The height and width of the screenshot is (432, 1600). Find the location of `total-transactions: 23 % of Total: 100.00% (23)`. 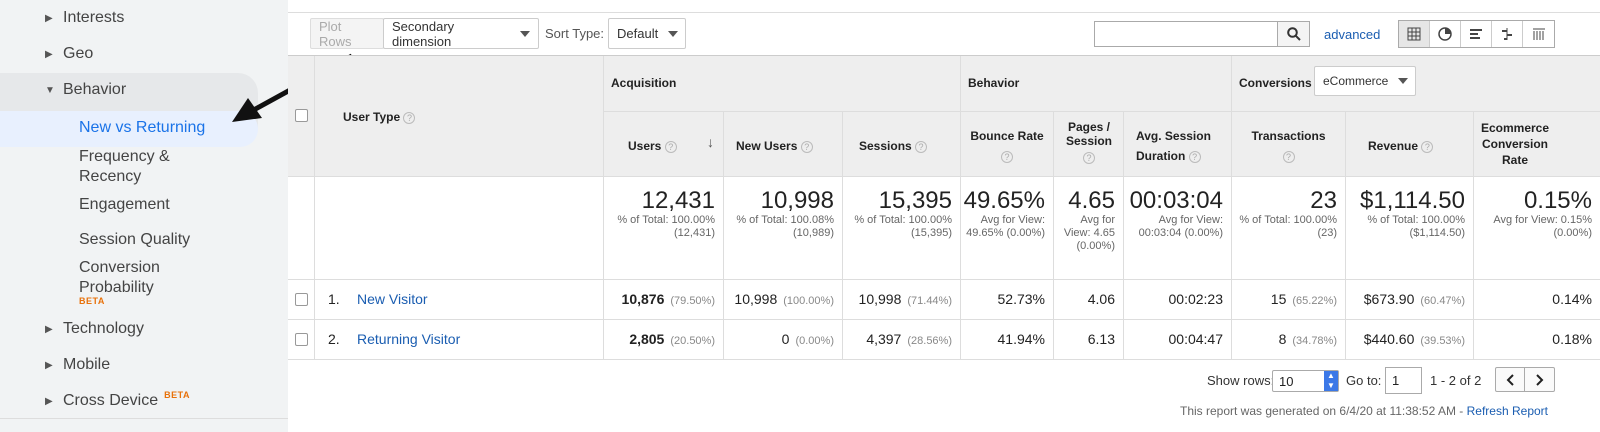

total-transactions: 23 % of Total: 100.00% (23) is located at coordinates (1289, 228).